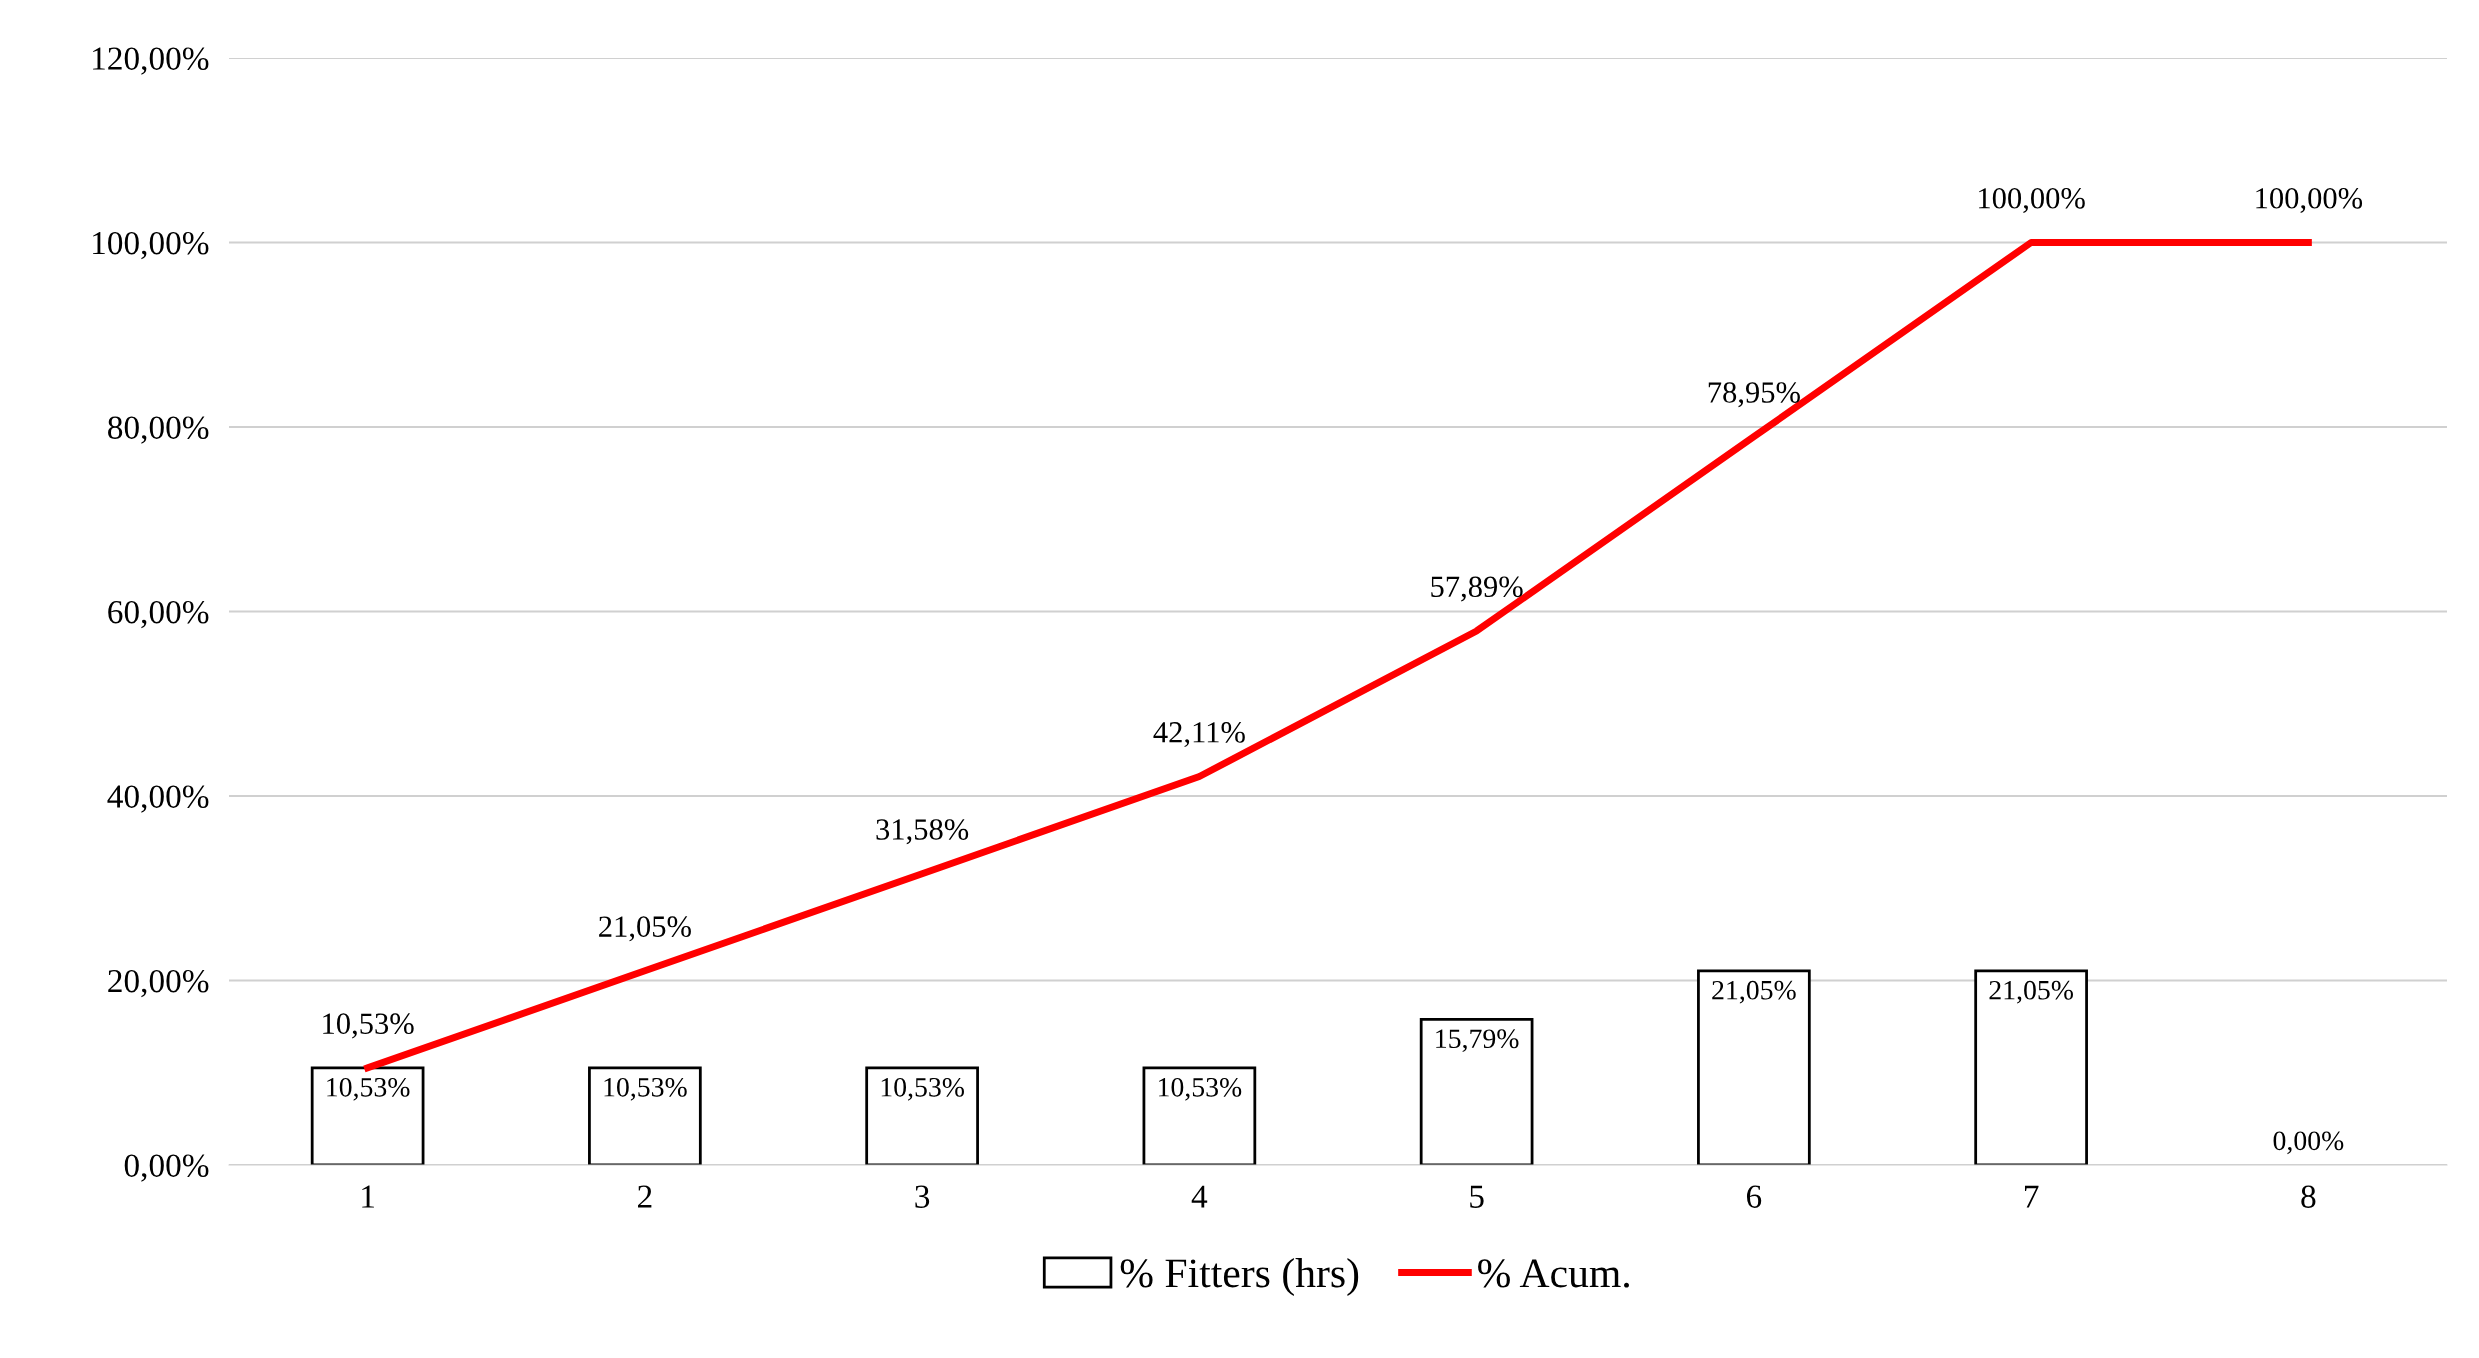 This screenshot has width=2479, height=1358. I want to click on x-tick-label: 6, so click(1754, 1196).